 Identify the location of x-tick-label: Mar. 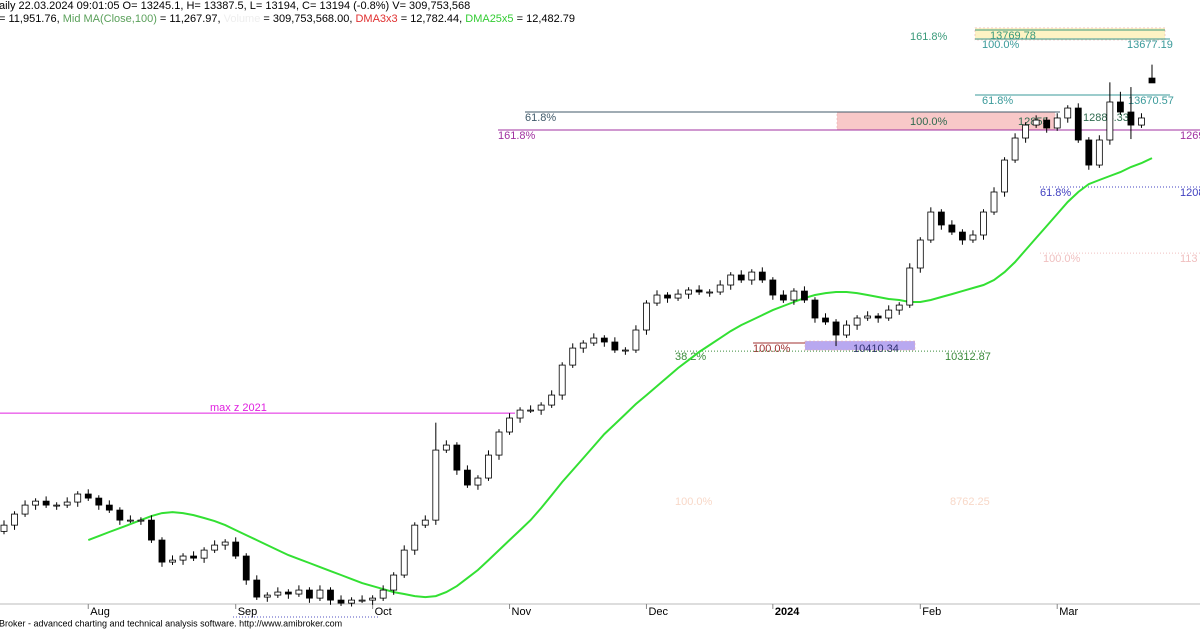
(1068, 612).